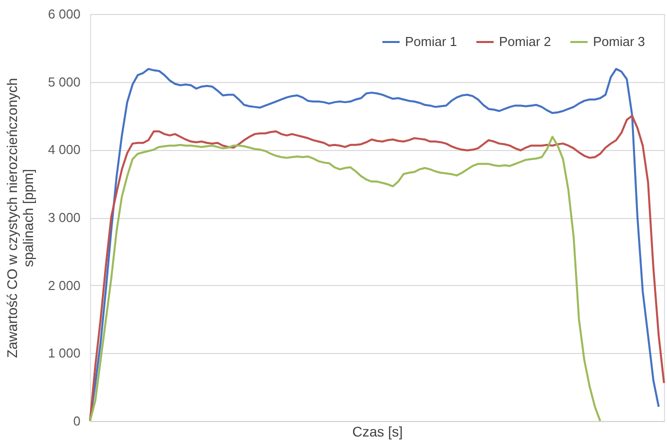  I want to click on x-axis-title: Czas [s], so click(377, 432).